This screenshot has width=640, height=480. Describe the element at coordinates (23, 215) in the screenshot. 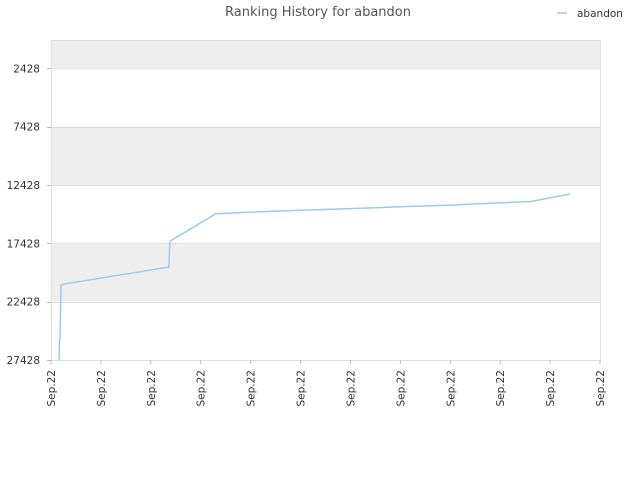

I see `y-axis-labels: 2428 7428 12428 17428 22428 27428` at that location.